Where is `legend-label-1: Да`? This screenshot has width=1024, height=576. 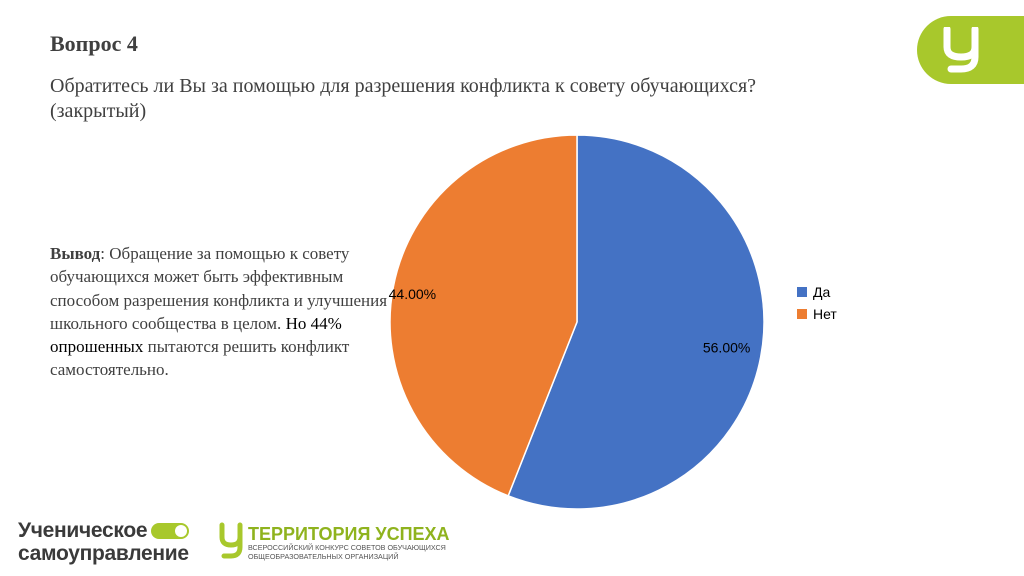 legend-label-1: Да is located at coordinates (821, 292).